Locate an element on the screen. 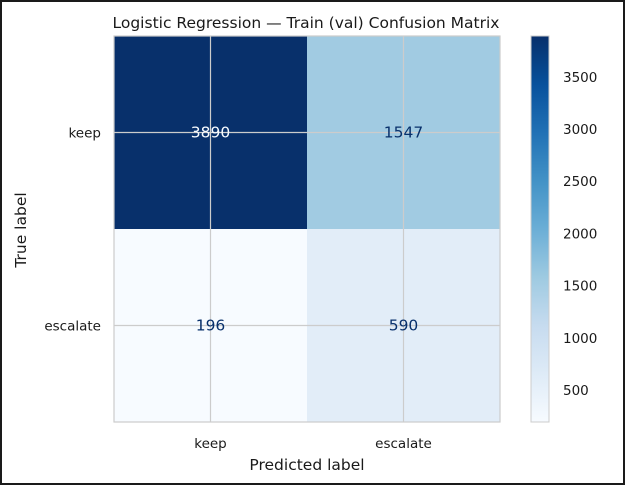 The image size is (625, 487). y-tick-label: keep is located at coordinates (84, 134).